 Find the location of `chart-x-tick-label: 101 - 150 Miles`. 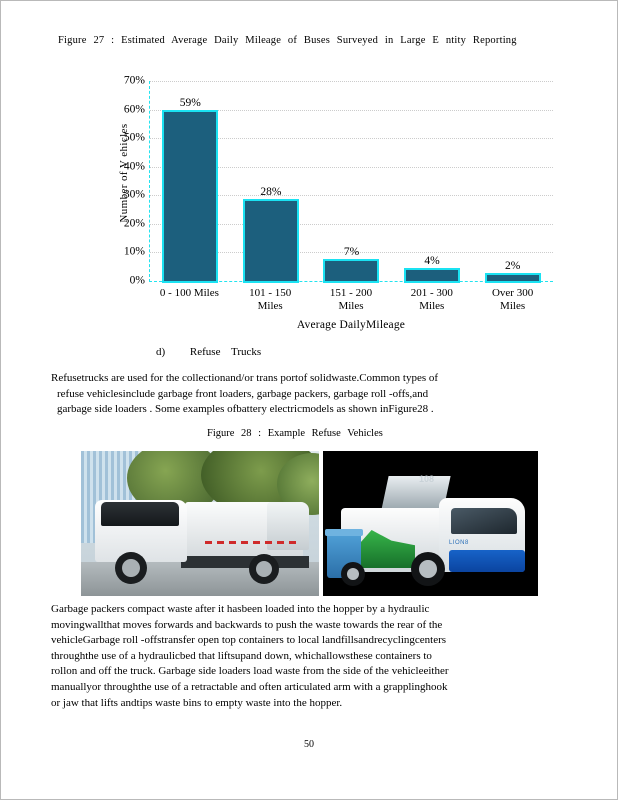

chart-x-tick-label: 101 - 150 Miles is located at coordinates (270, 299).